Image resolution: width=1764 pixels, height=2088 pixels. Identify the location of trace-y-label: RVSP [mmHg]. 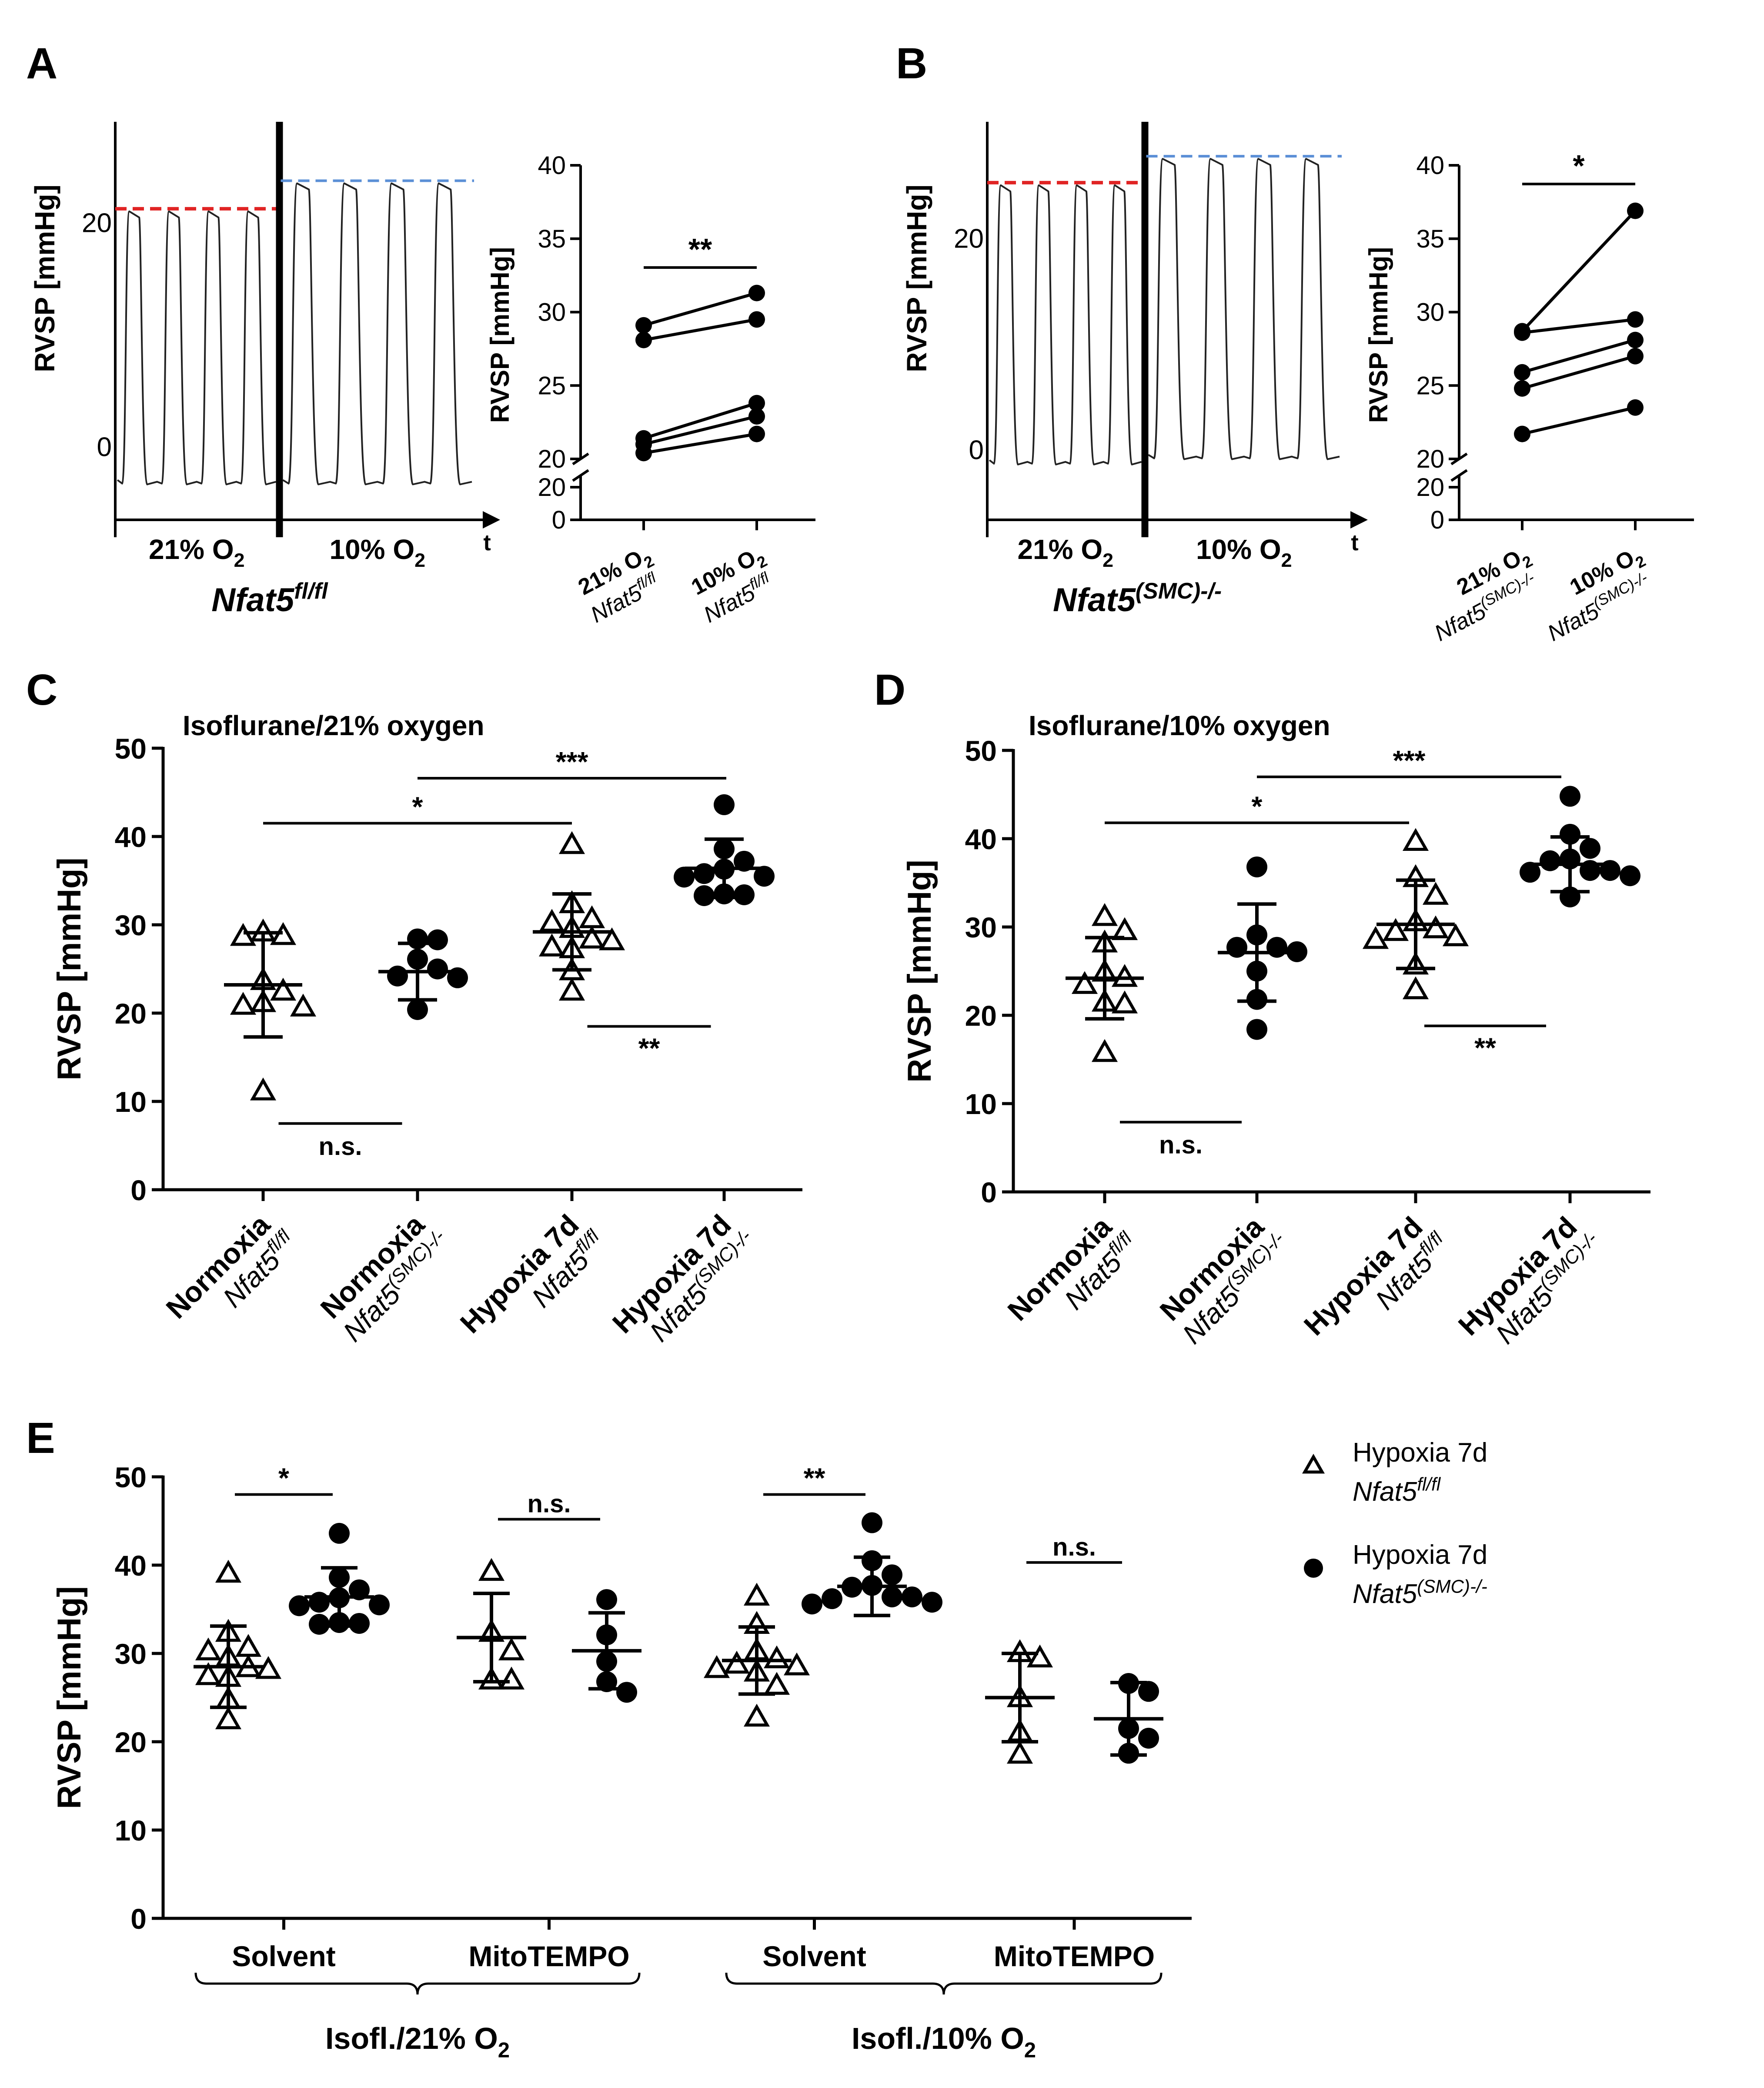
(916, 278).